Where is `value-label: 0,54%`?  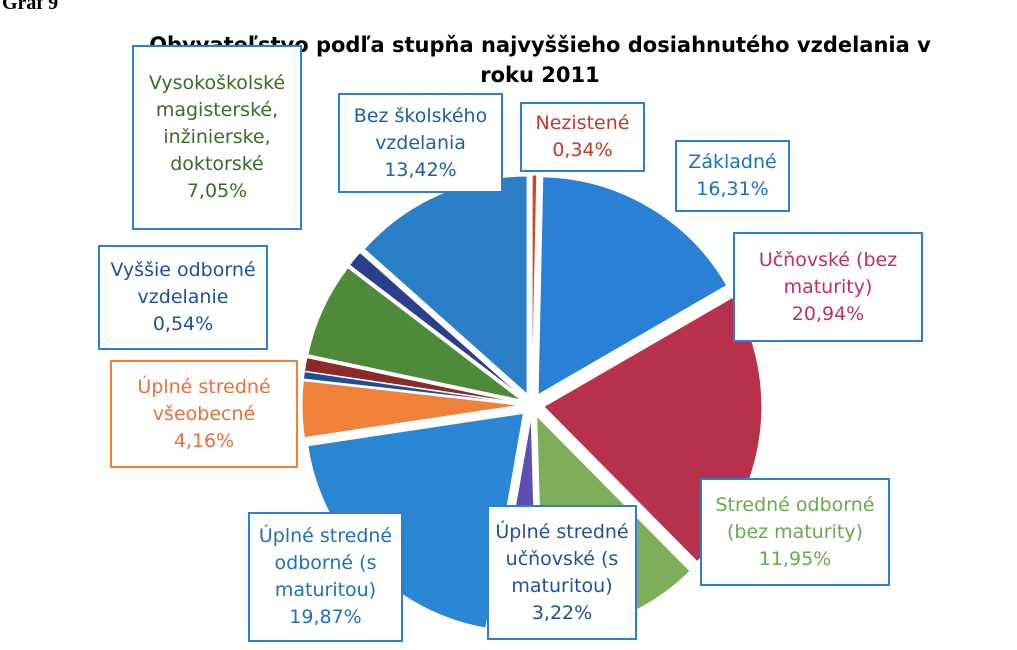 value-label: 0,54% is located at coordinates (183, 324).